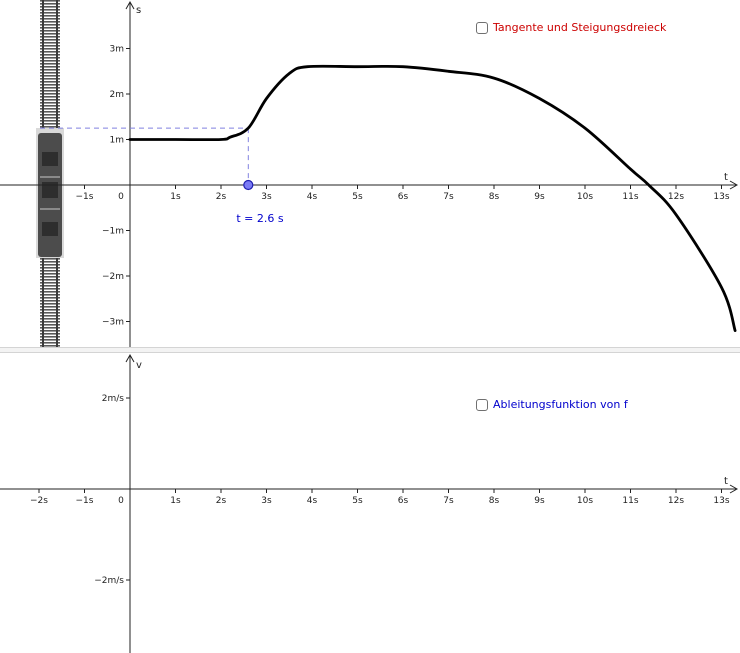 The width and height of the screenshot is (740, 653). Describe the element at coordinates (448, 197) in the screenshot. I see `t-tick-label: 7s` at that location.